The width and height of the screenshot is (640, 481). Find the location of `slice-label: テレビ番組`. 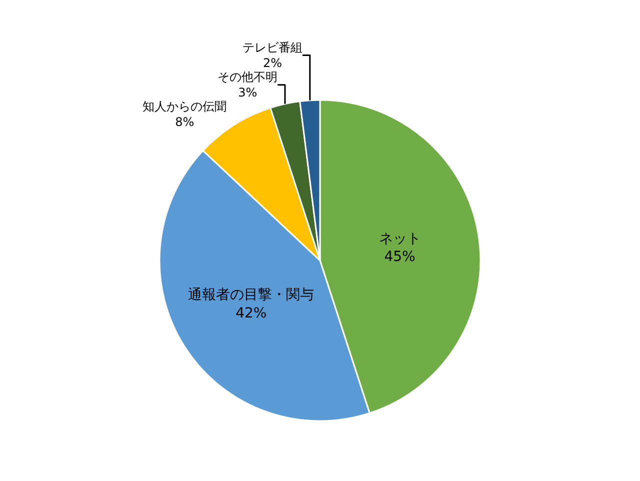

slice-label: テレビ番組 is located at coordinates (272, 47).